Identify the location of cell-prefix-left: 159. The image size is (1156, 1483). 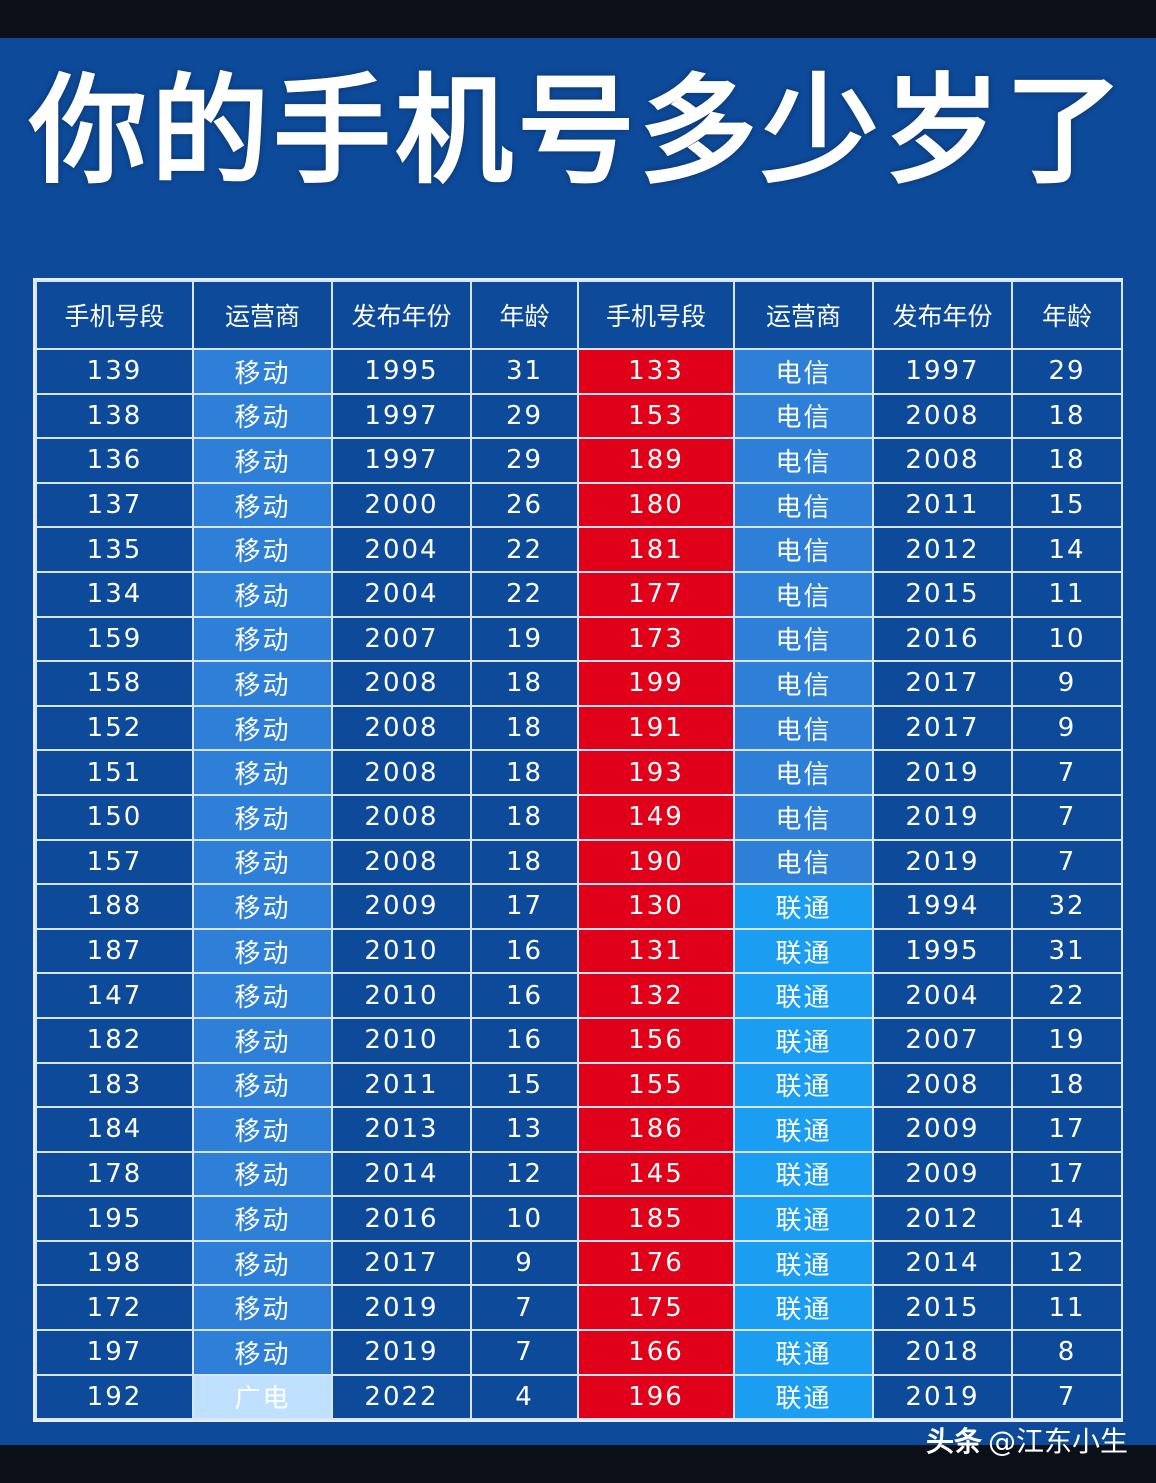
(114, 639).